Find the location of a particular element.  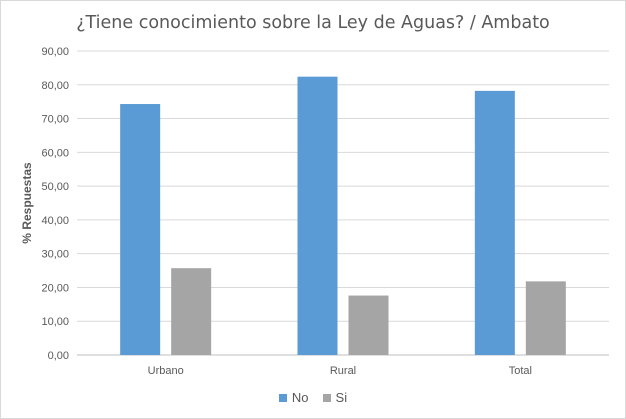

bar-si-rural is located at coordinates (368, 325).